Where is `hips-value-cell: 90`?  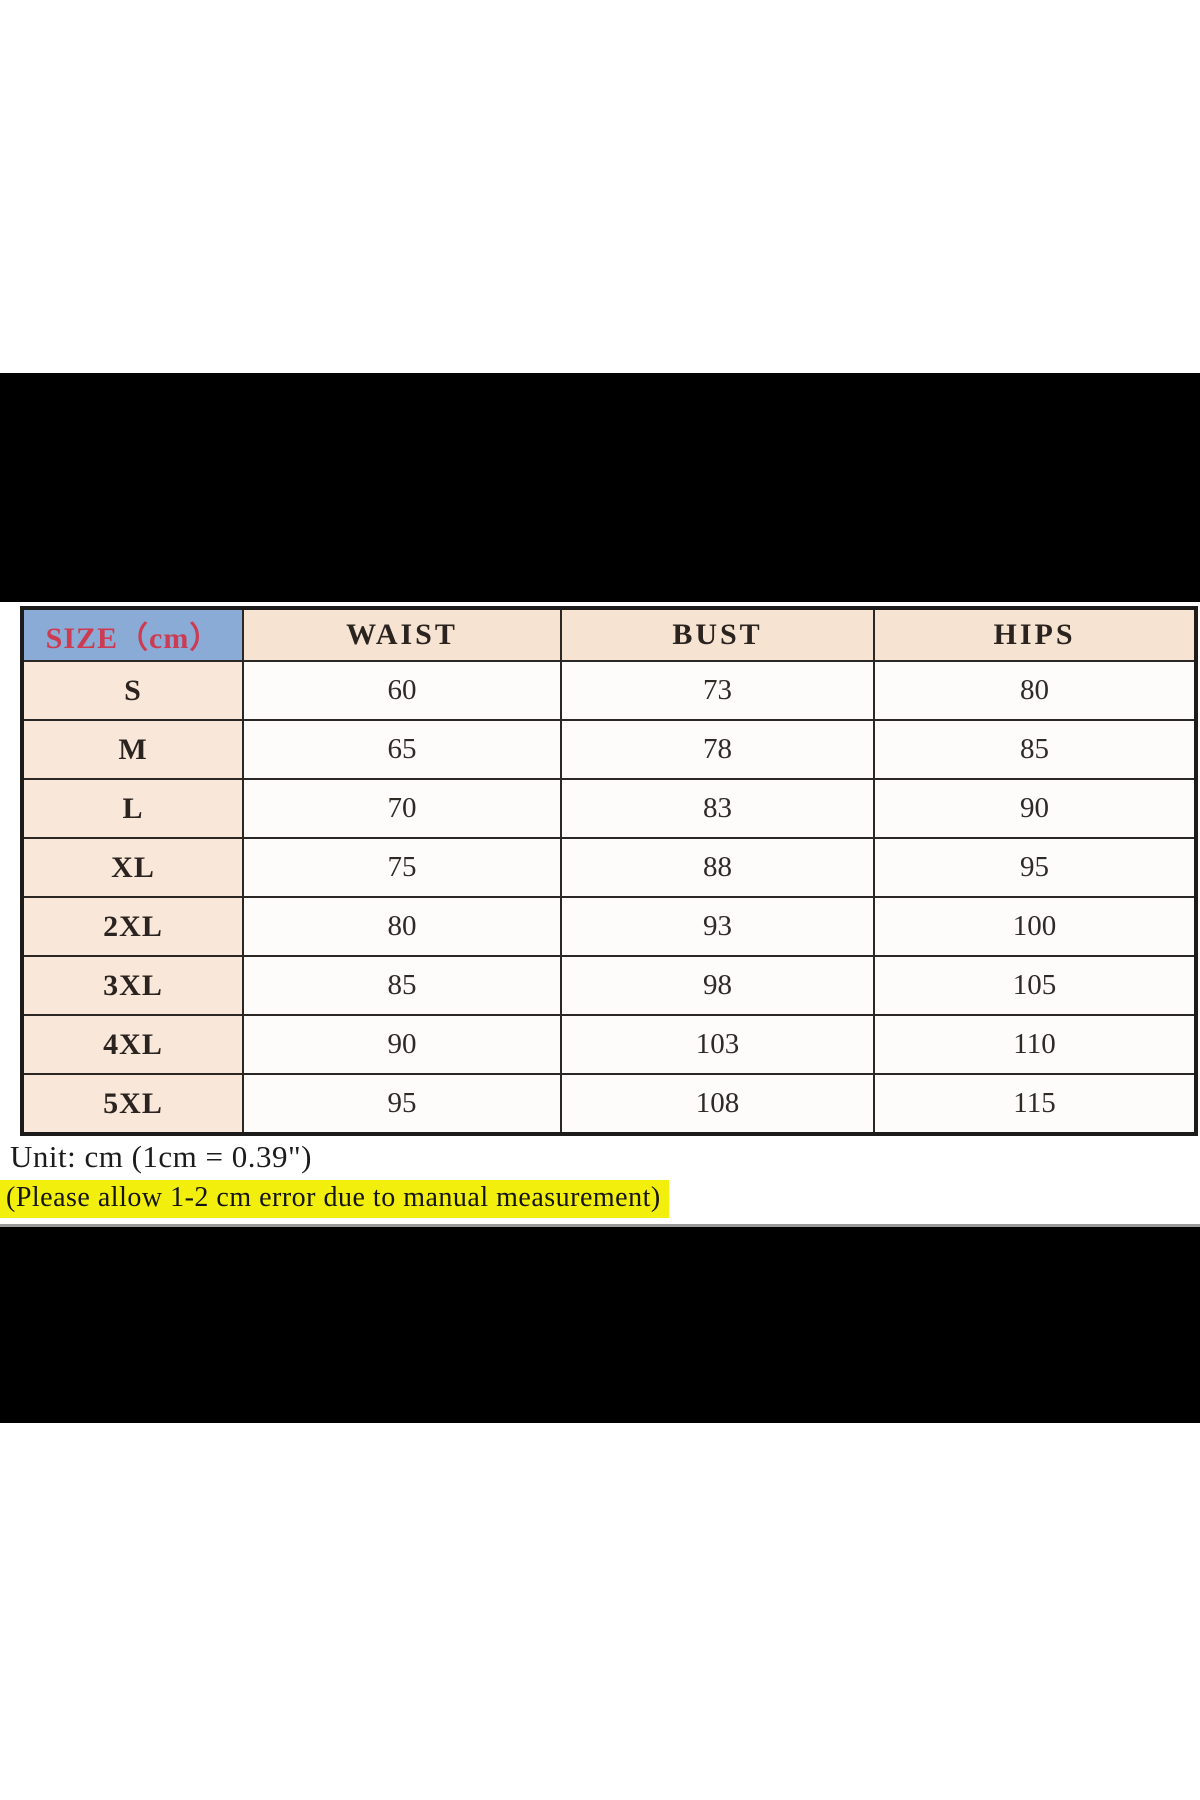 hips-value-cell: 90 is located at coordinates (1035, 808).